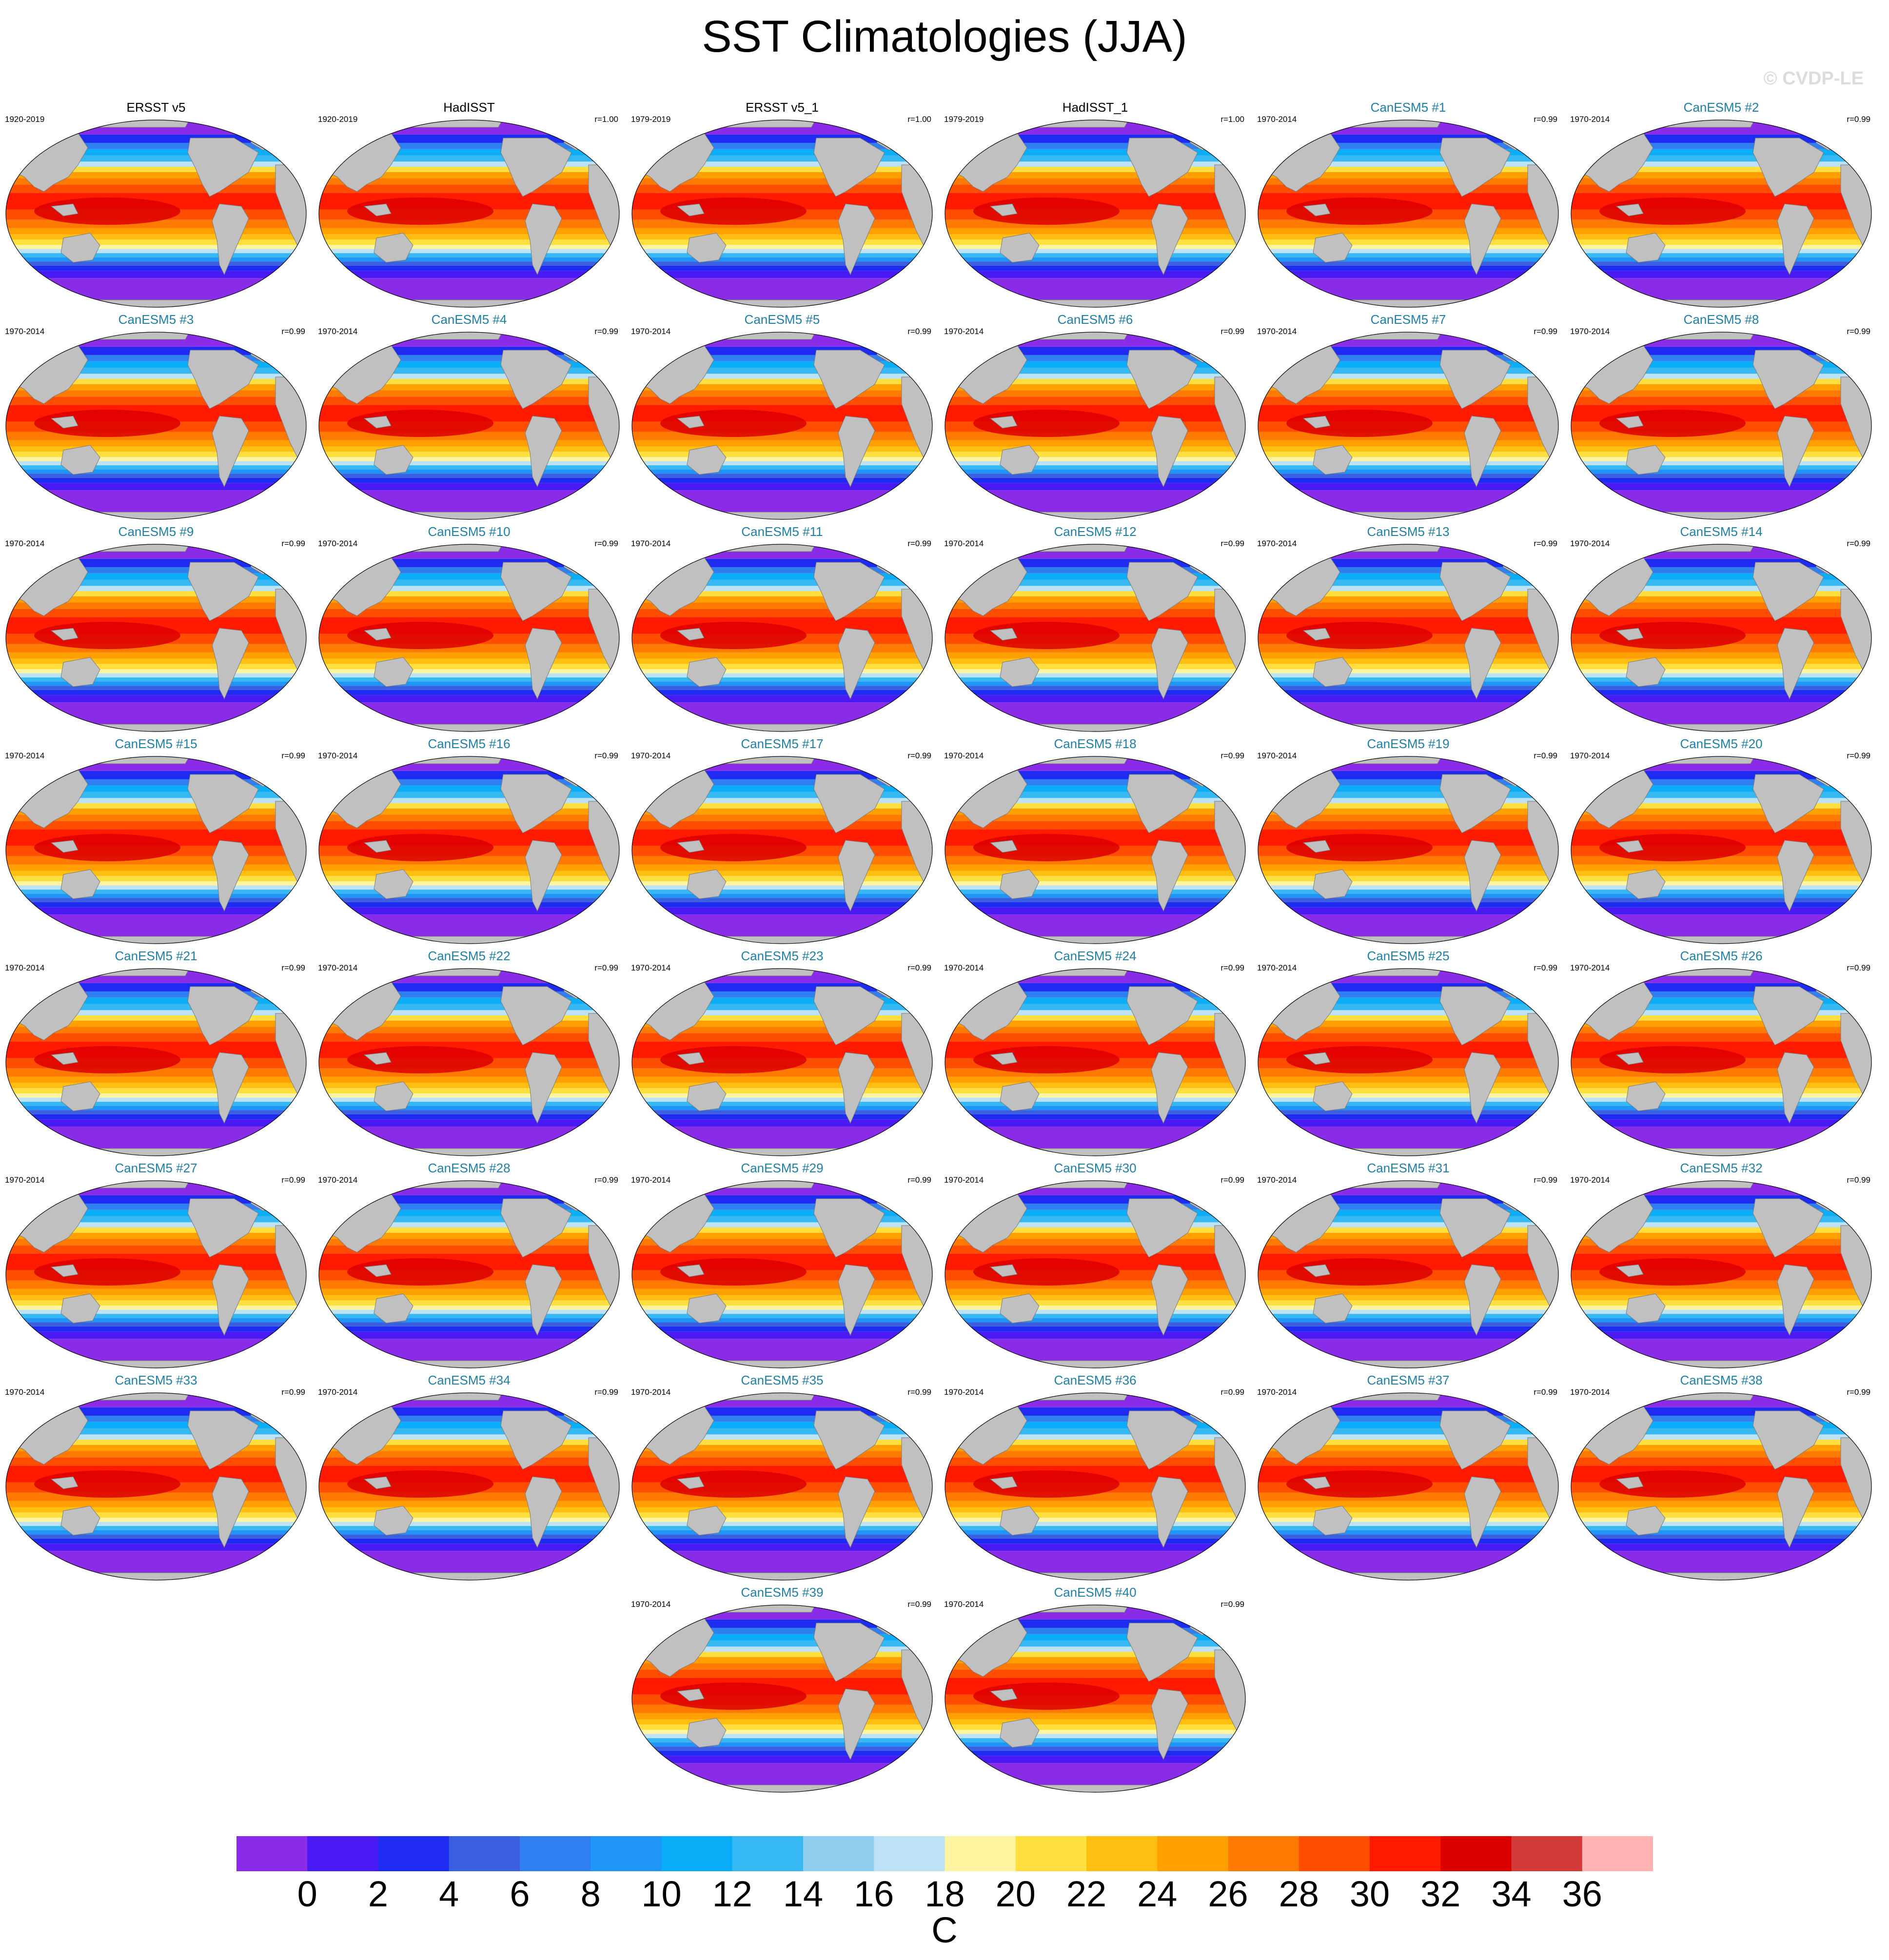 The width and height of the screenshot is (1889, 1960). I want to click on map-panel: CanESM5 #36 1970-2014 r=0.99, so click(1095, 1479).